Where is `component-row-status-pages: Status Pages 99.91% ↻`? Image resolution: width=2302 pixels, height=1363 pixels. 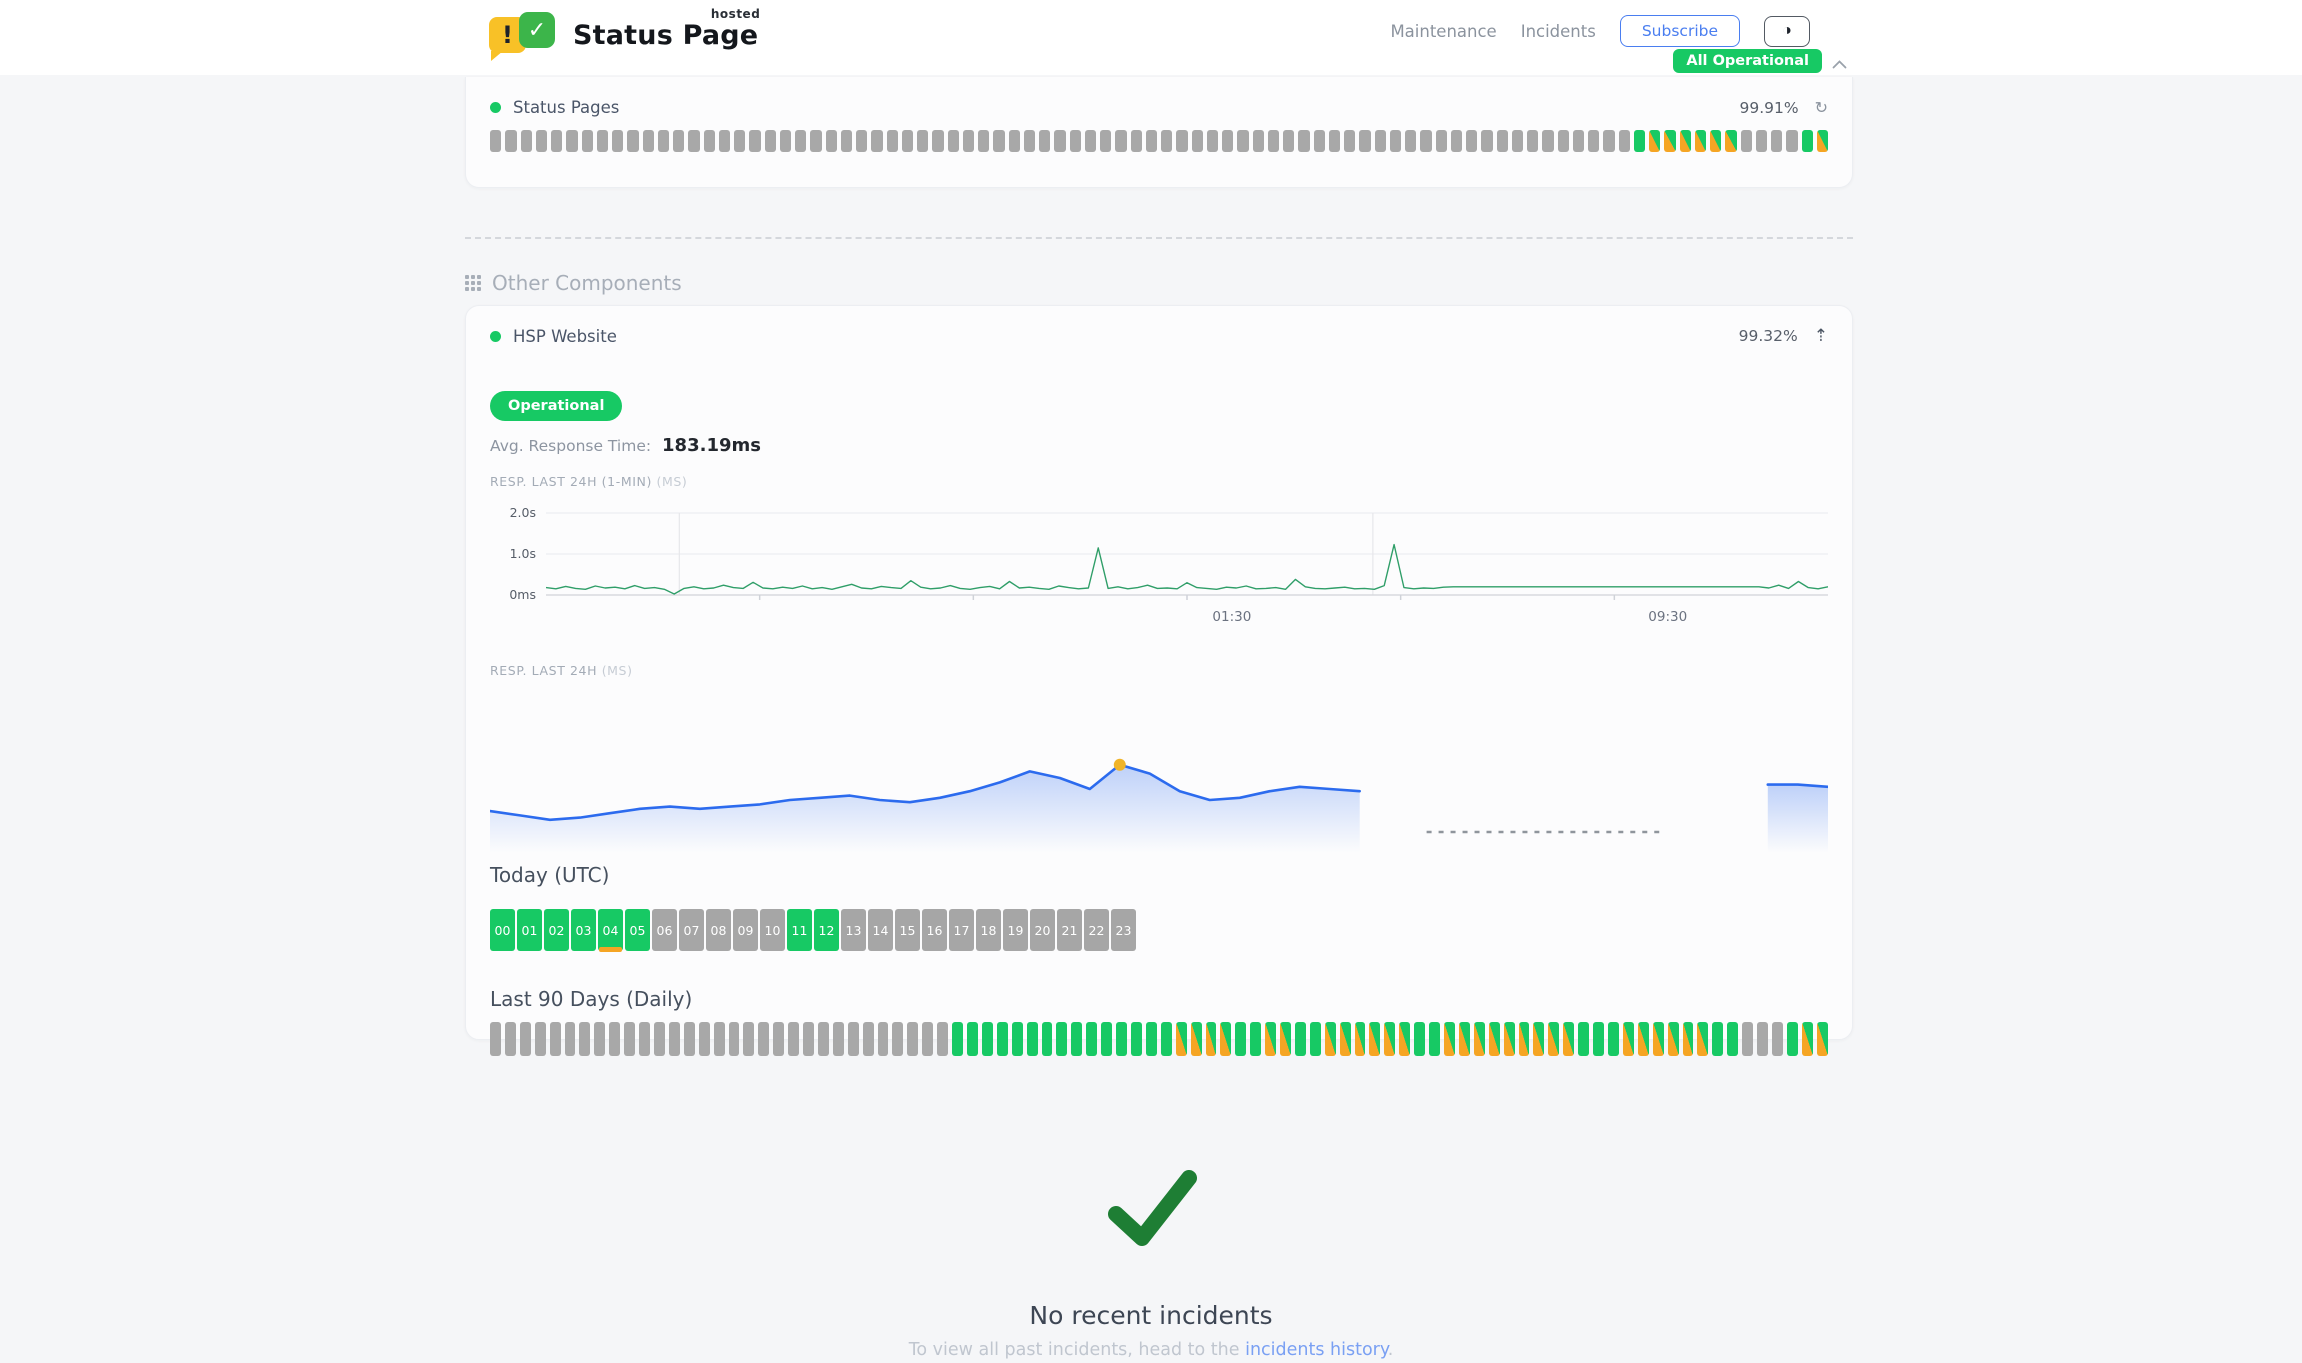 component-row-status-pages: Status Pages 99.91% ↻ is located at coordinates (1159, 107).